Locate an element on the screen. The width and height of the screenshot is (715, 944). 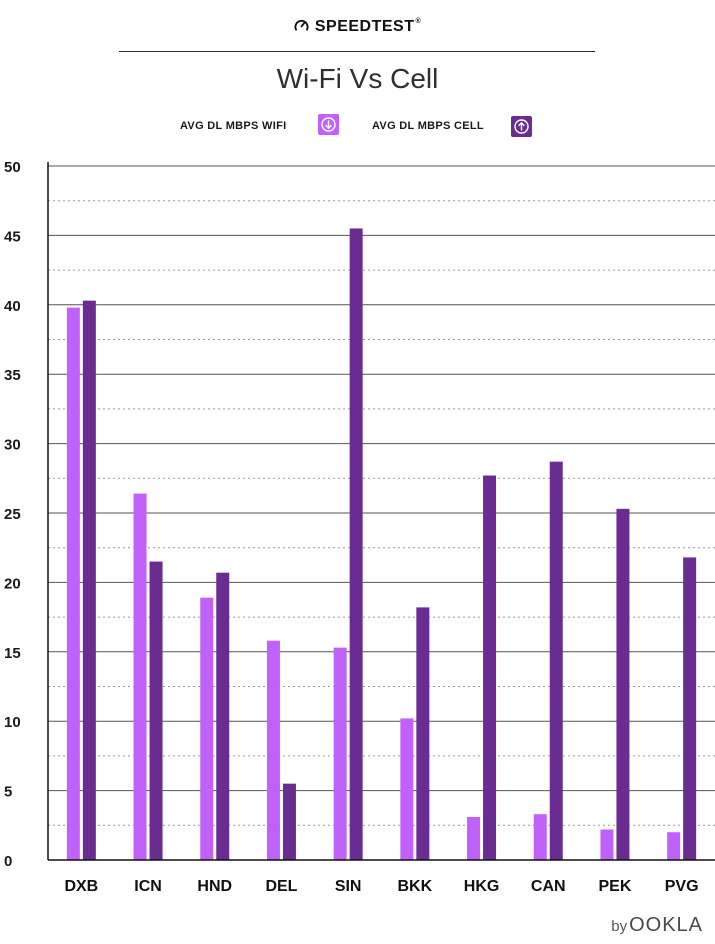
bar-cell-can is located at coordinates (556, 660).